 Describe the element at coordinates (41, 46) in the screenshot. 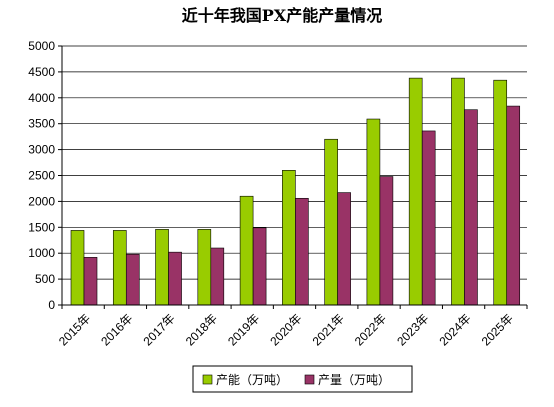

I see `y-tick-label: 5000` at that location.